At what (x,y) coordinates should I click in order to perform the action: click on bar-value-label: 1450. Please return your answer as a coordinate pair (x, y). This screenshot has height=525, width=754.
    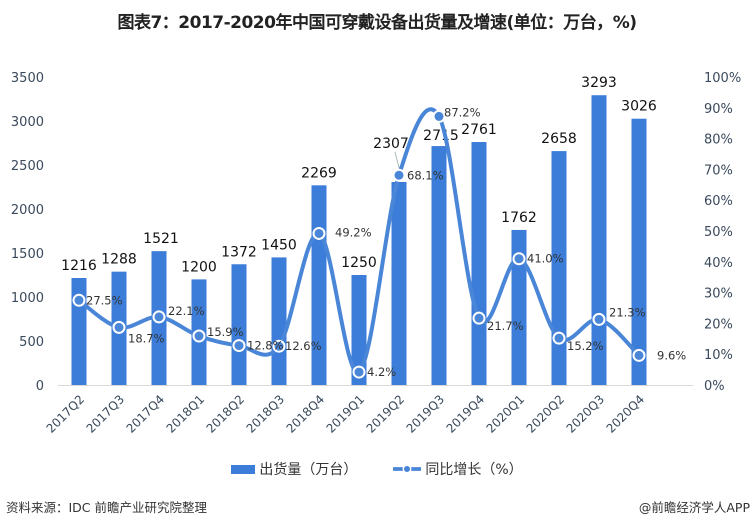
    Looking at the image, I should click on (279, 245).